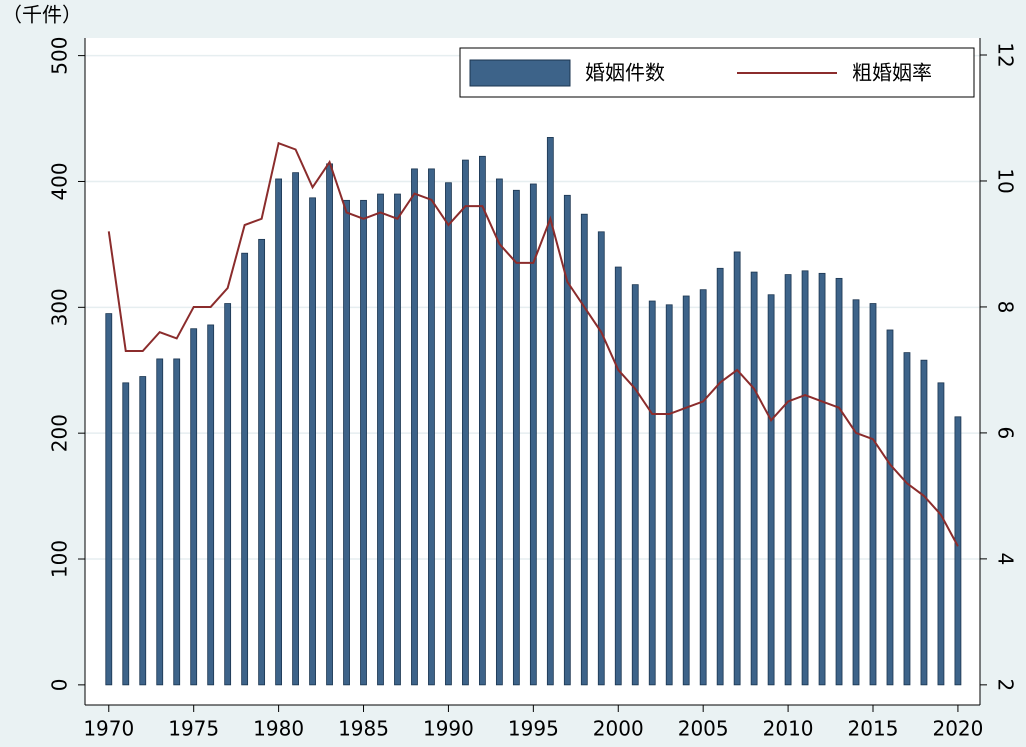 The height and width of the screenshot is (747, 1026). What do you see at coordinates (788, 729) in the screenshot?
I see `x-tick-label: 2010` at bounding box center [788, 729].